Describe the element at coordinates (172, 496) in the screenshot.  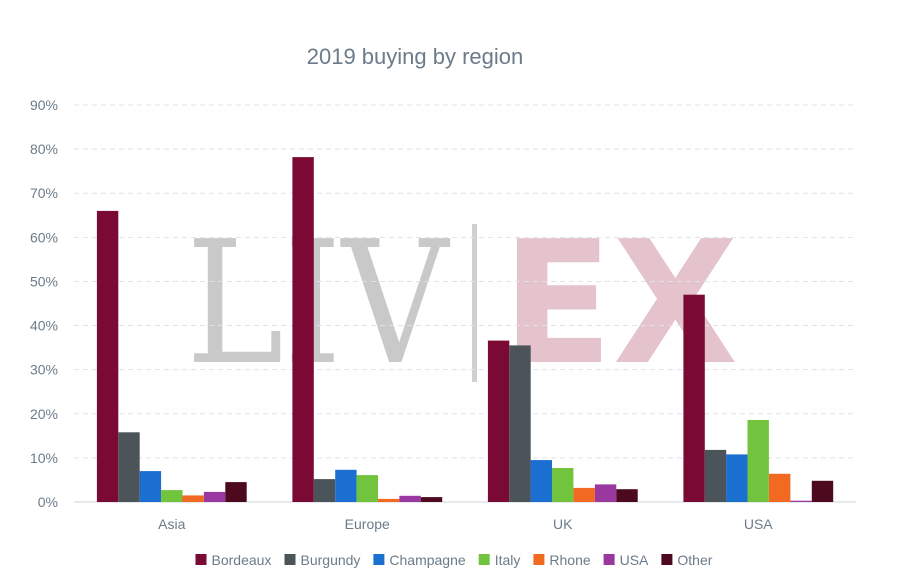
I see `bar-asia-italy` at that location.